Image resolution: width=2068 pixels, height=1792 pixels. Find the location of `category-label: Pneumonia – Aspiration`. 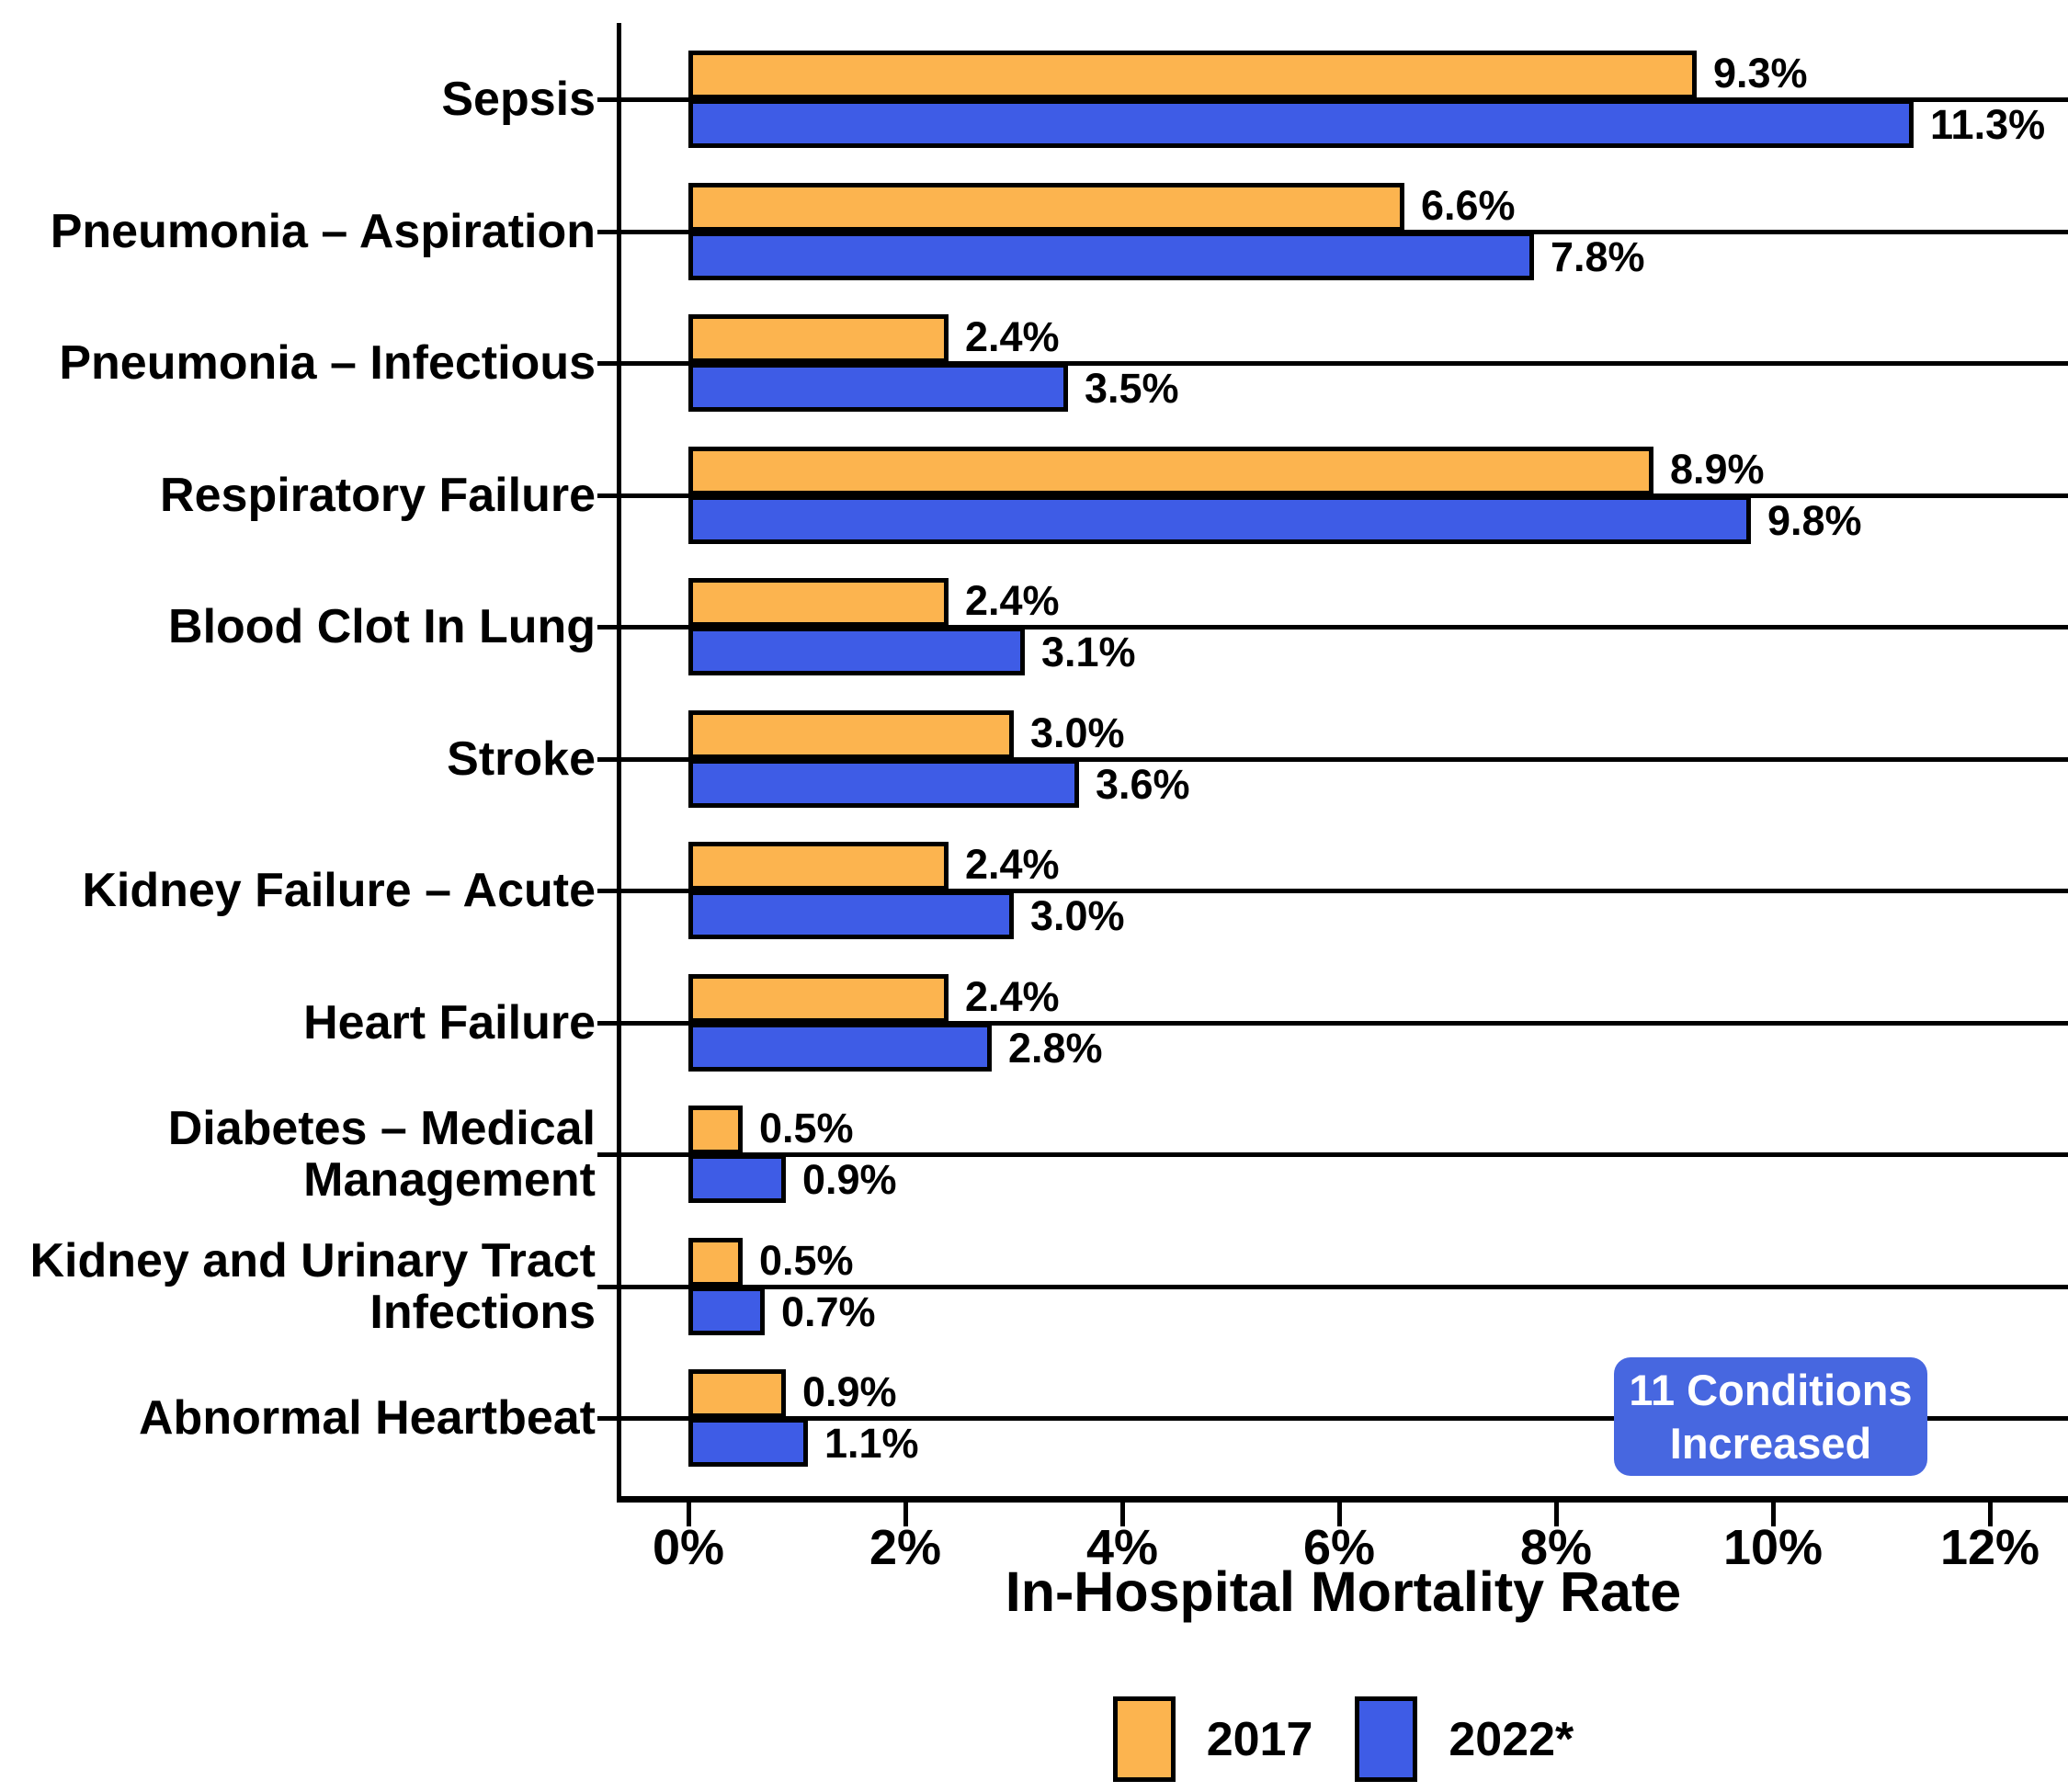

category-label: Pneumonia – Aspiration is located at coordinates (298, 231).